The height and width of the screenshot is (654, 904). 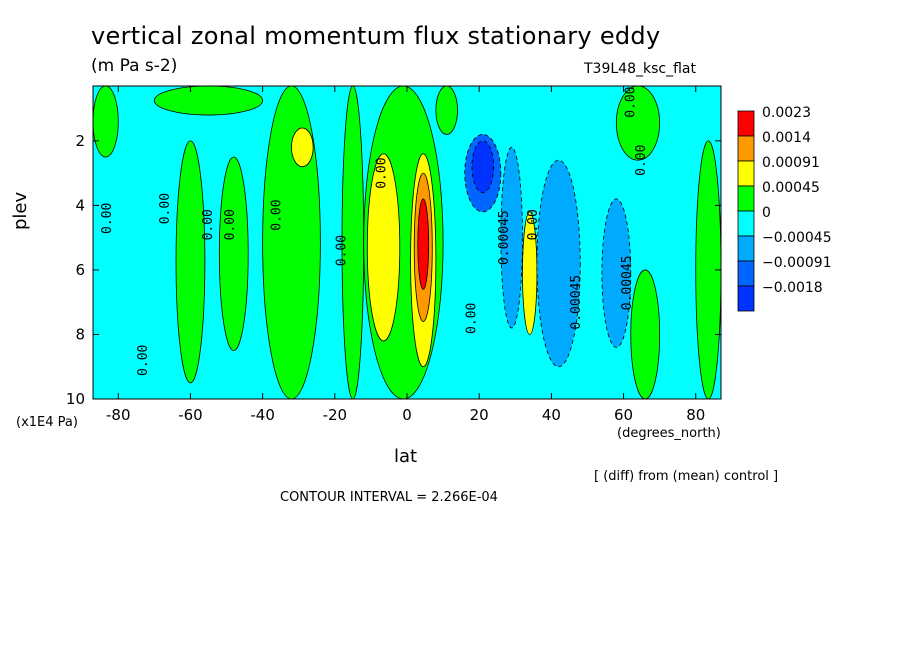 What do you see at coordinates (80, 334) in the screenshot?
I see `y-tick-label: 8` at bounding box center [80, 334].